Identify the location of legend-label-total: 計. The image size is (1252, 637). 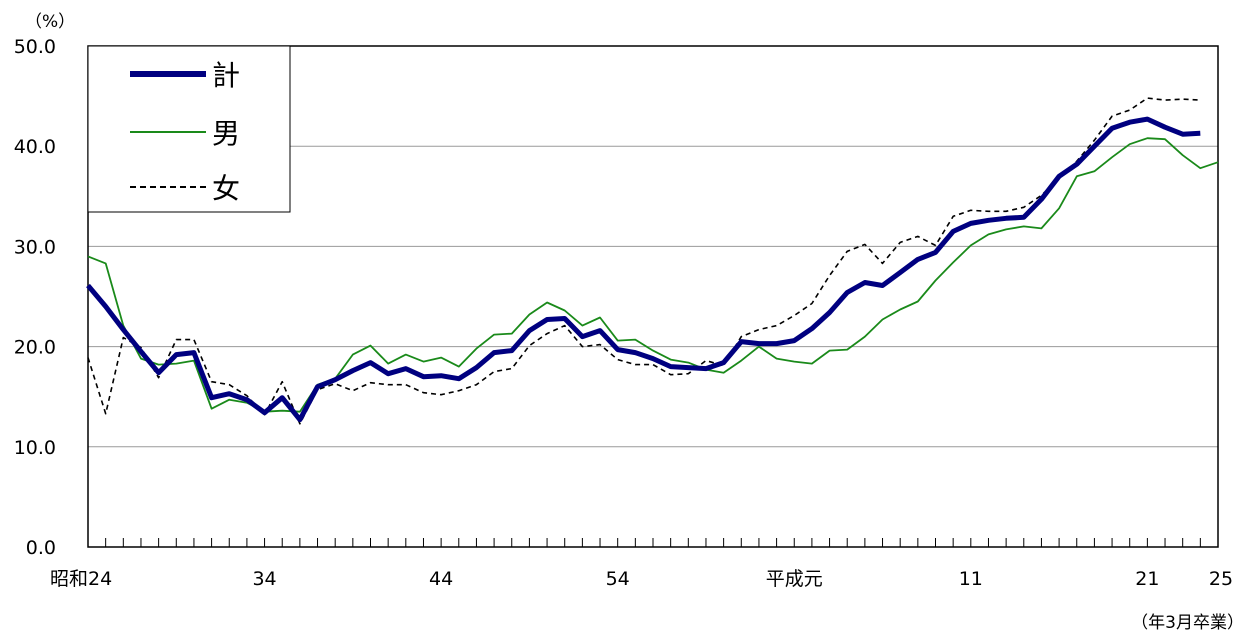
(226, 75).